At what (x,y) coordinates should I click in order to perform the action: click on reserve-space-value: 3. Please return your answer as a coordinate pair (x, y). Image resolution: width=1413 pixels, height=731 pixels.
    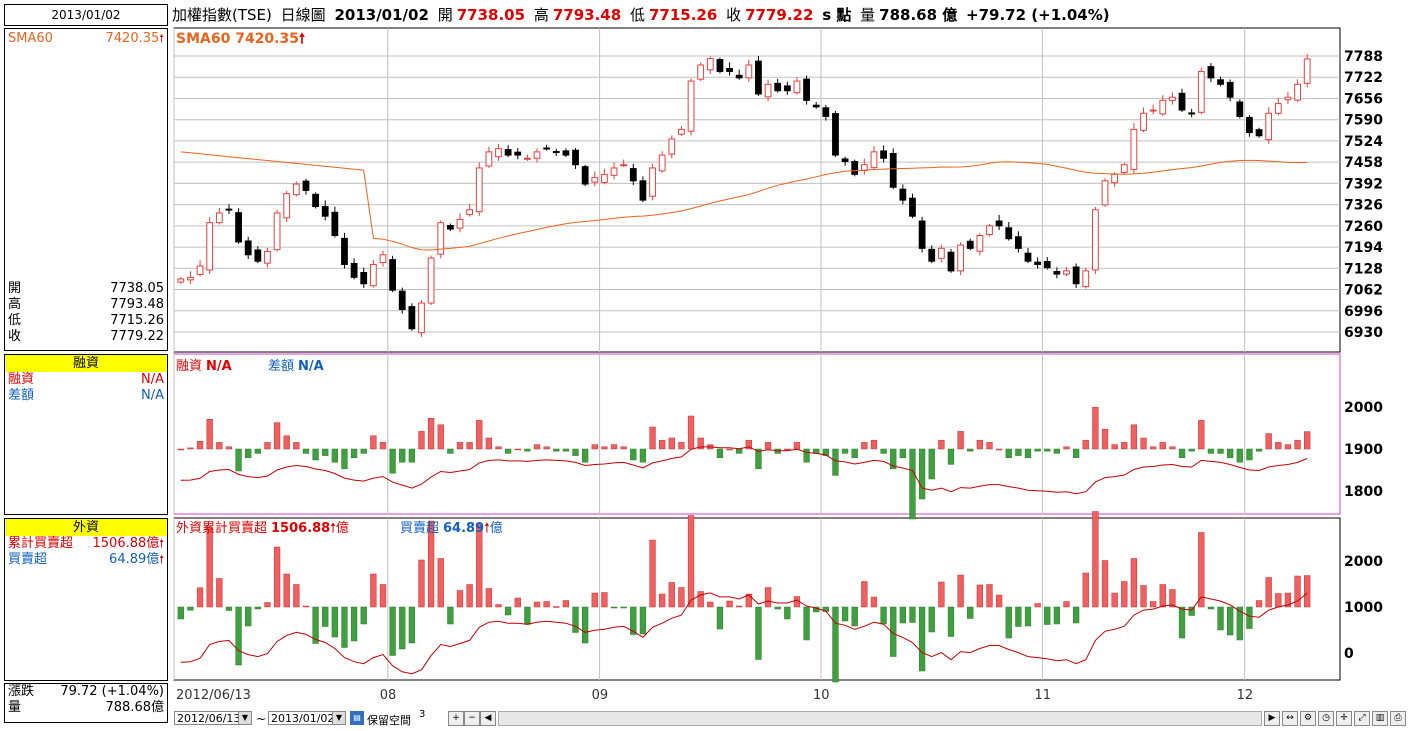
    Looking at the image, I should click on (422, 714).